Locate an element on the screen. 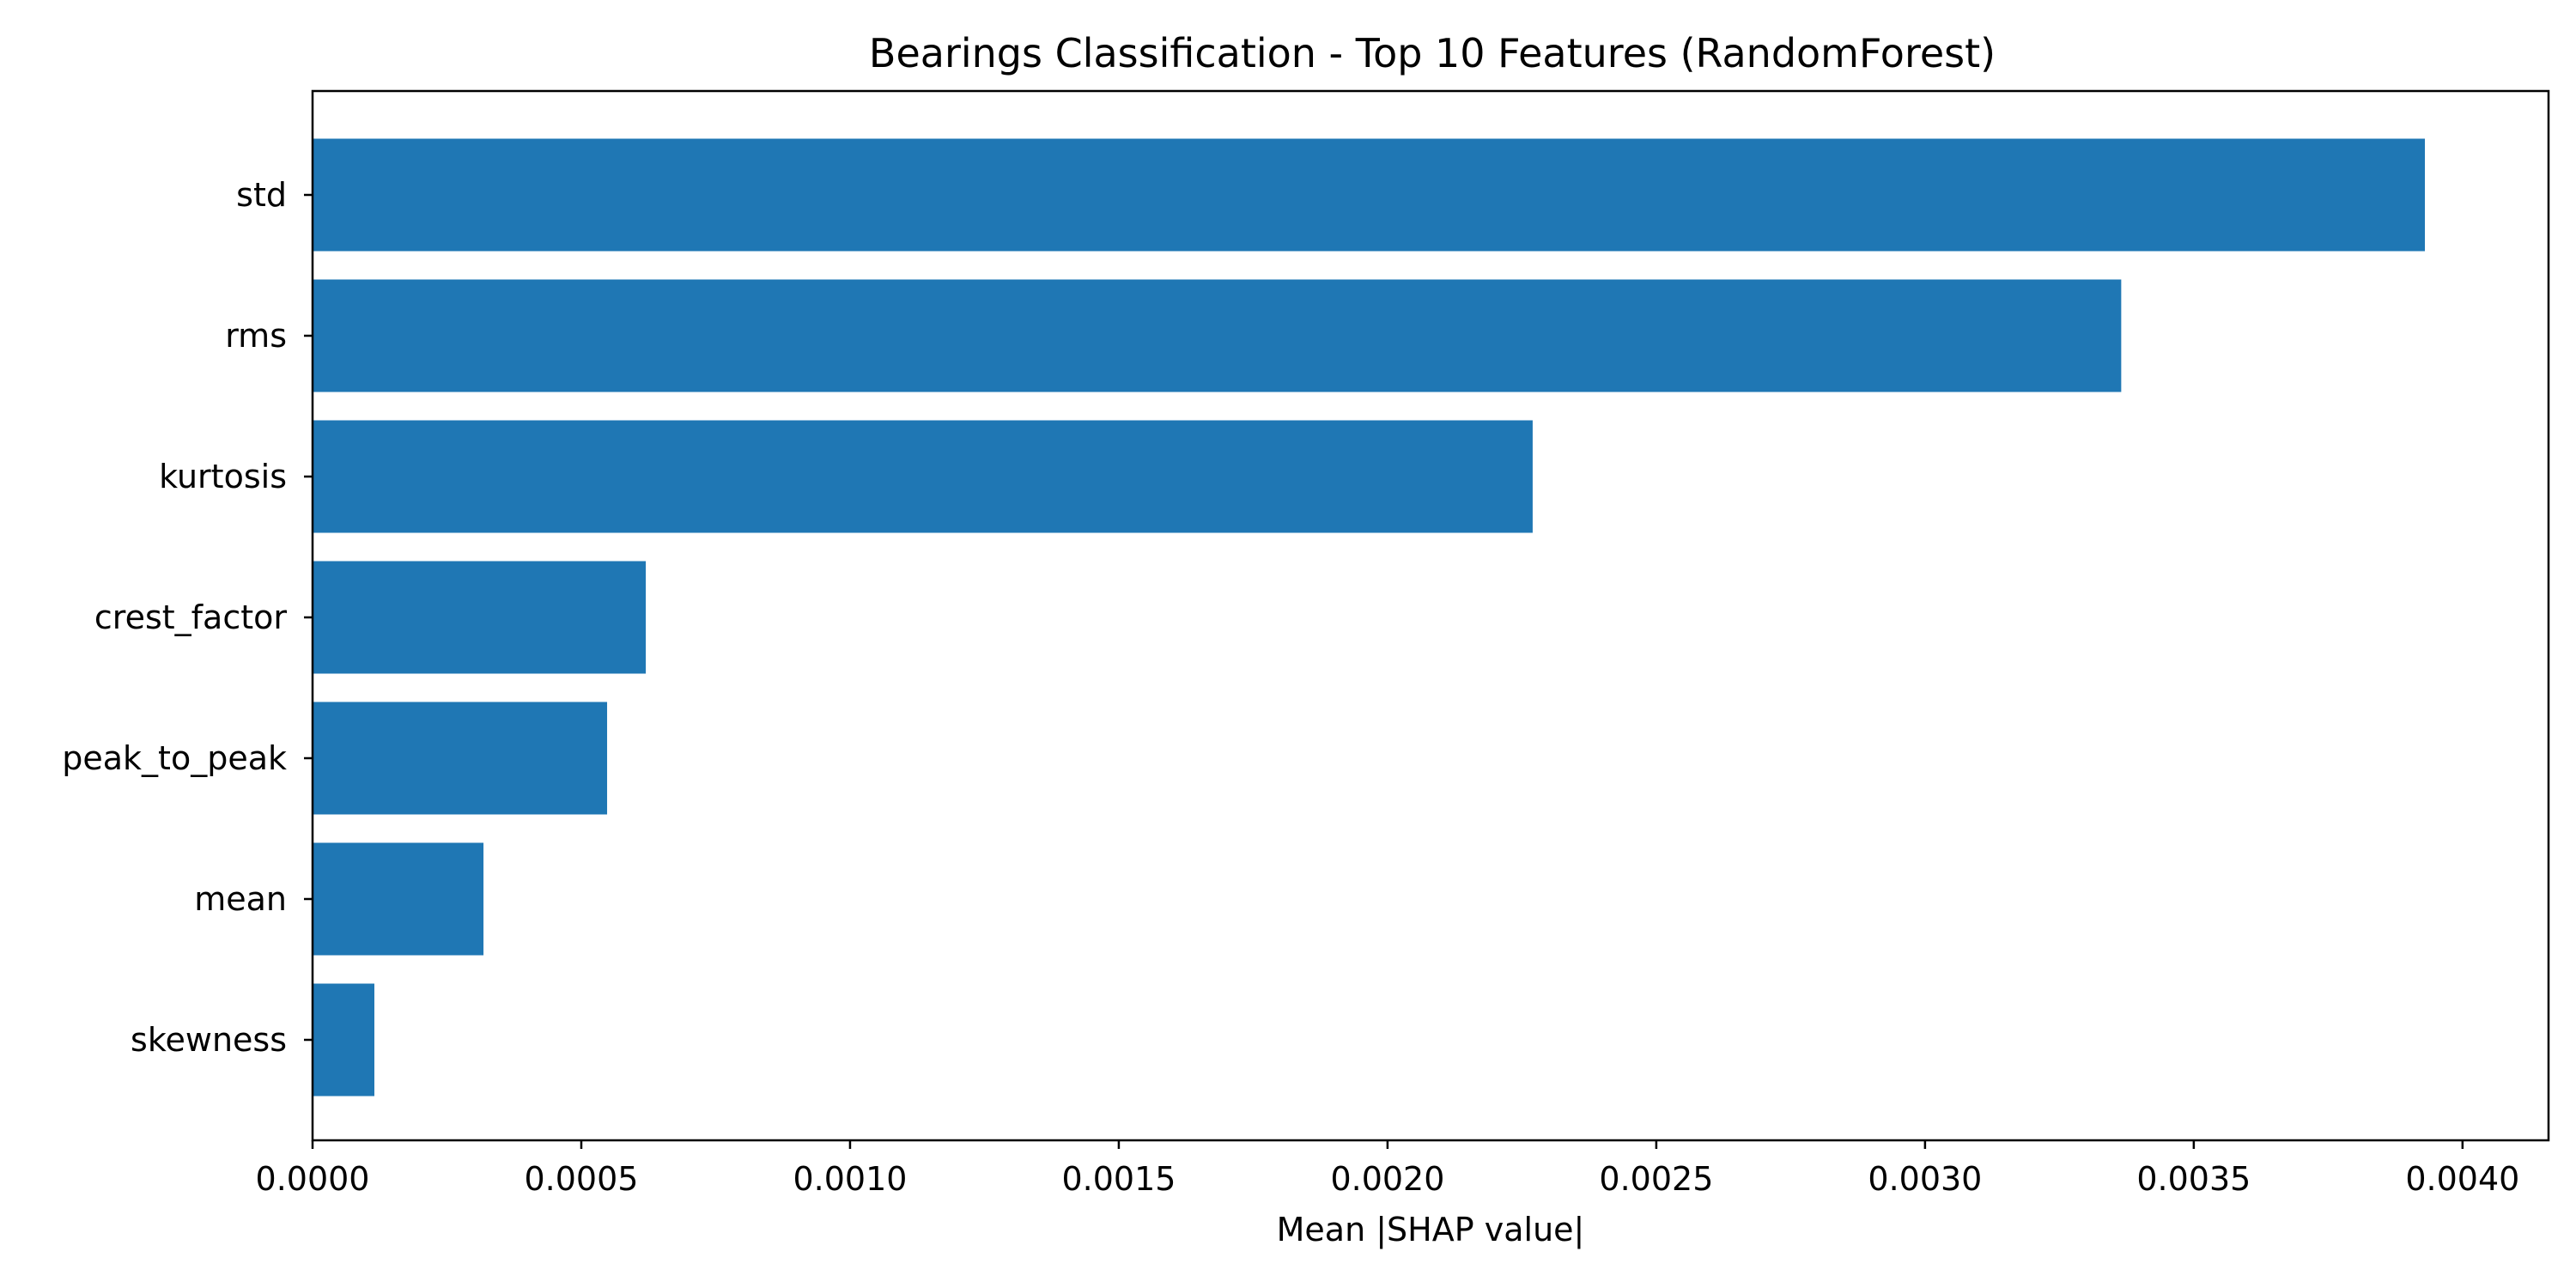  y-tick-label: rms is located at coordinates (256, 336).